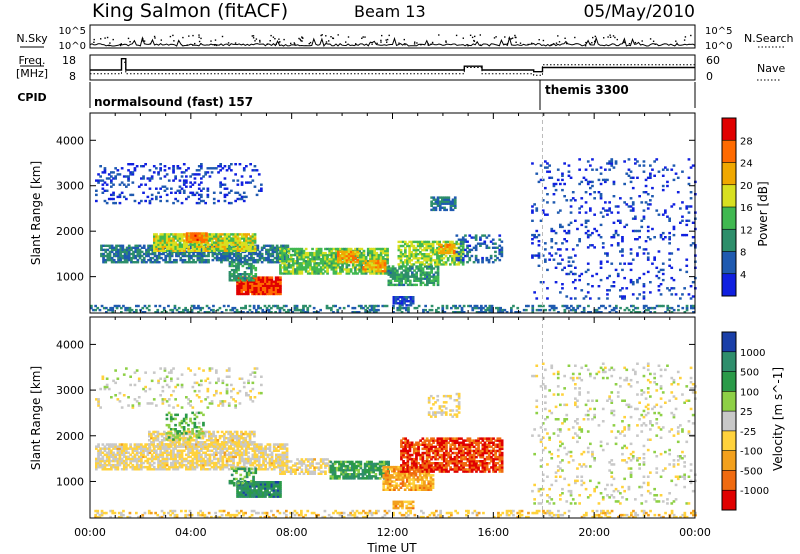 The image size is (800, 554). Describe the element at coordinates (392, 40) in the screenshot. I see `noise-marks` at that location.